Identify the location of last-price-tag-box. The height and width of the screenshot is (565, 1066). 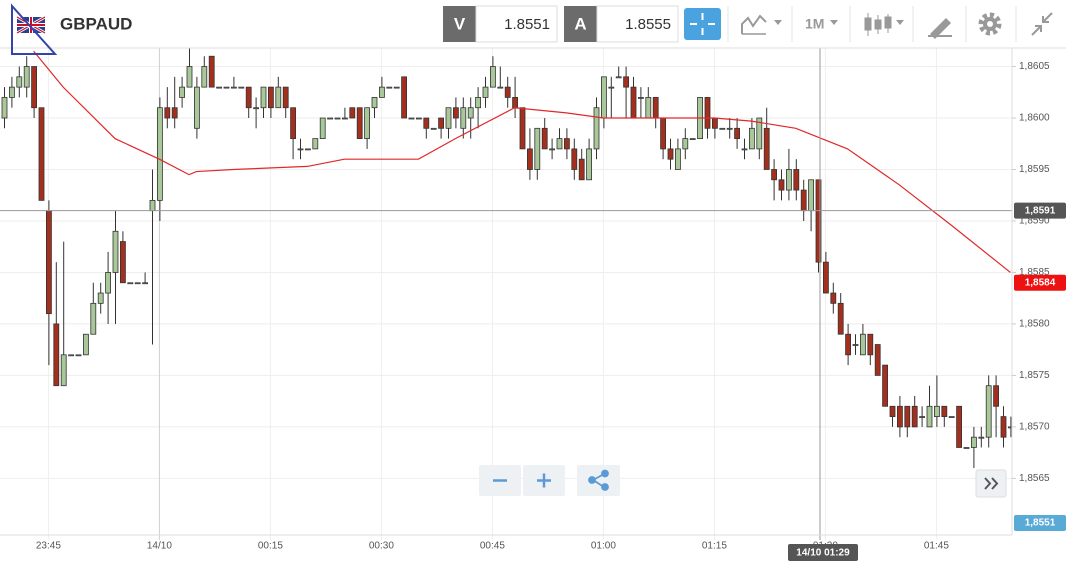
(1040, 523).